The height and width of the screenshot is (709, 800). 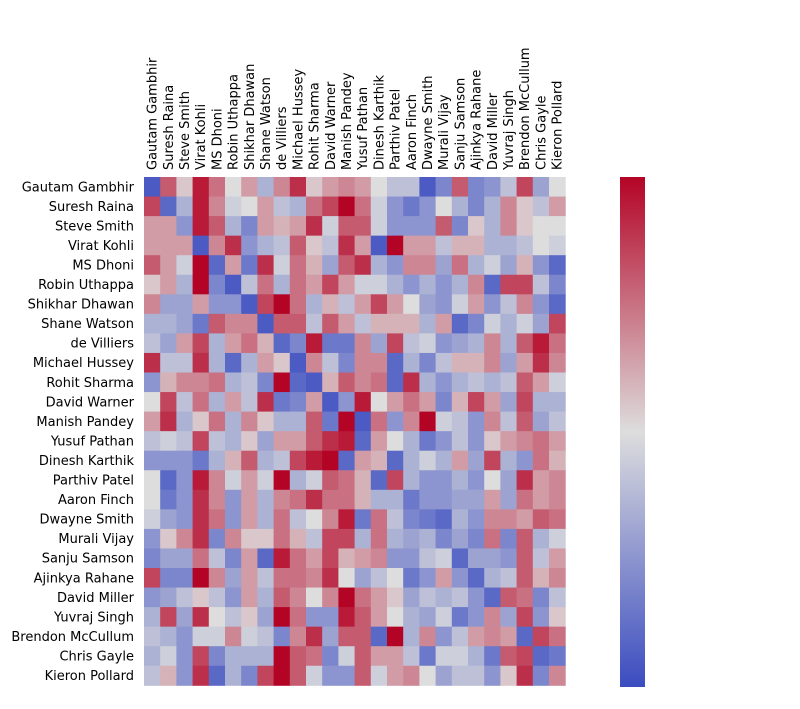 What do you see at coordinates (102, 344) in the screenshot?
I see `y-tick-label: de Villiers` at bounding box center [102, 344].